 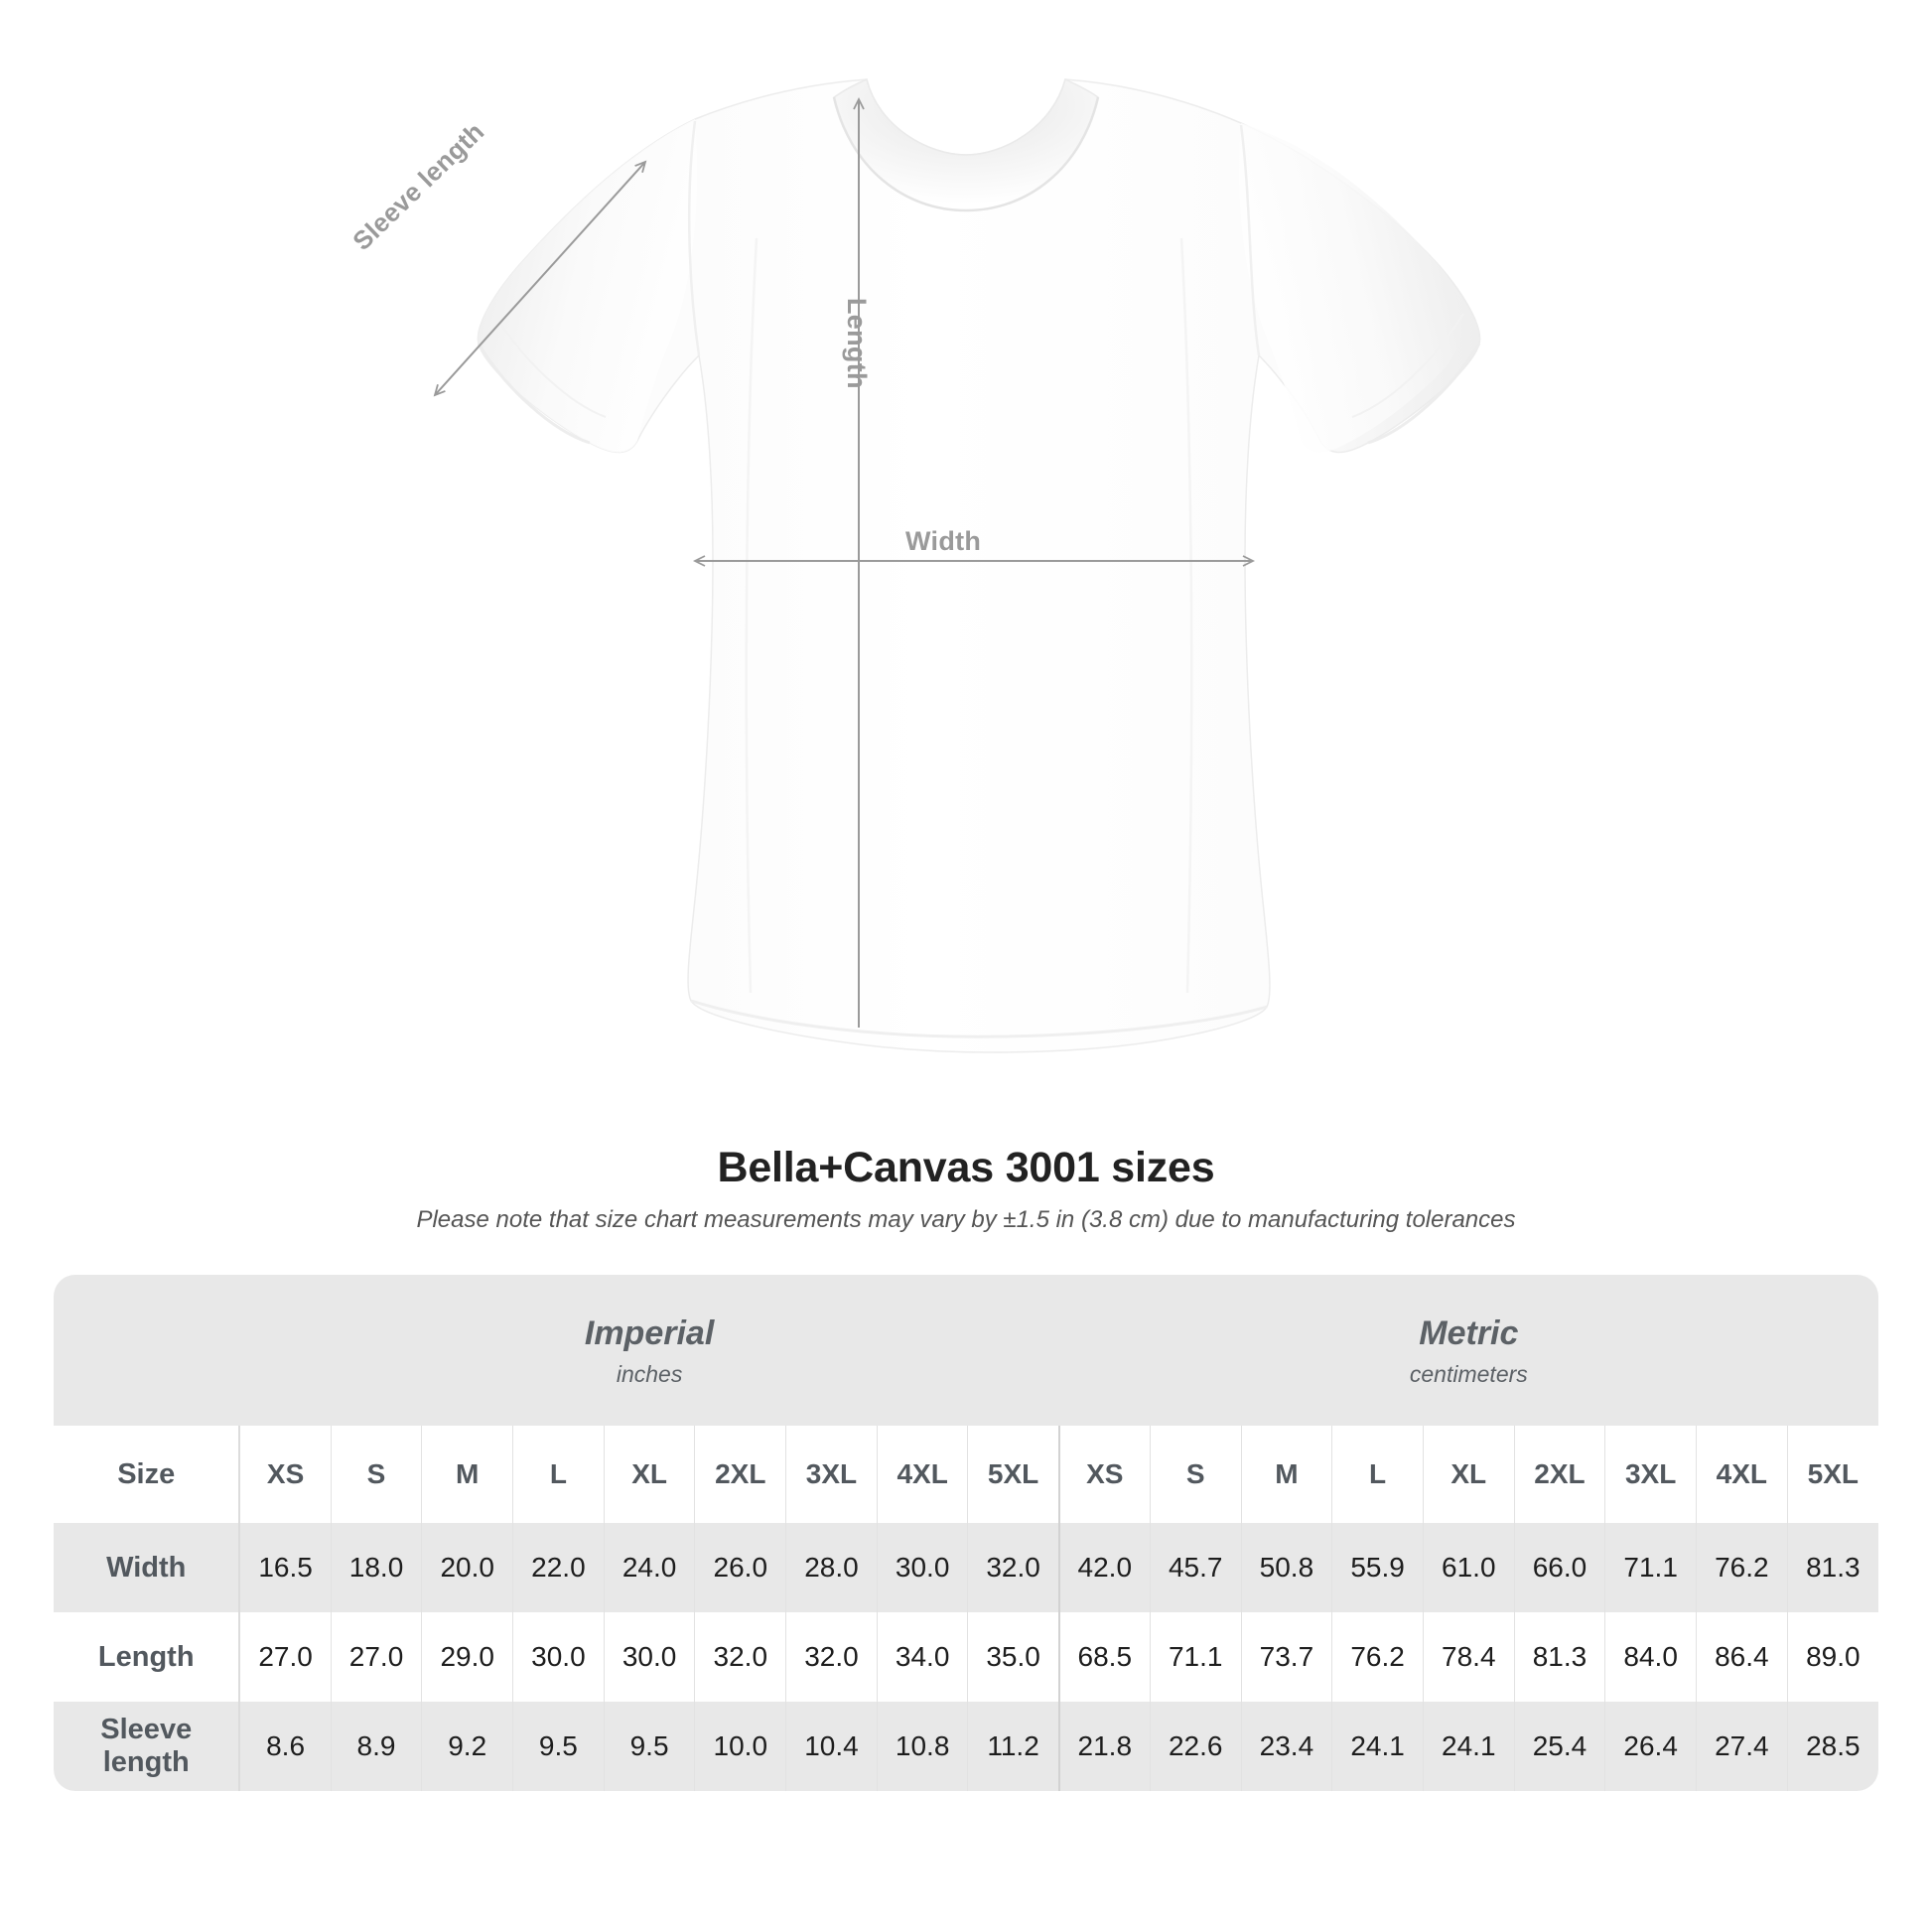 What do you see at coordinates (650, 1374) in the screenshot?
I see `unit-group-unit: inches` at bounding box center [650, 1374].